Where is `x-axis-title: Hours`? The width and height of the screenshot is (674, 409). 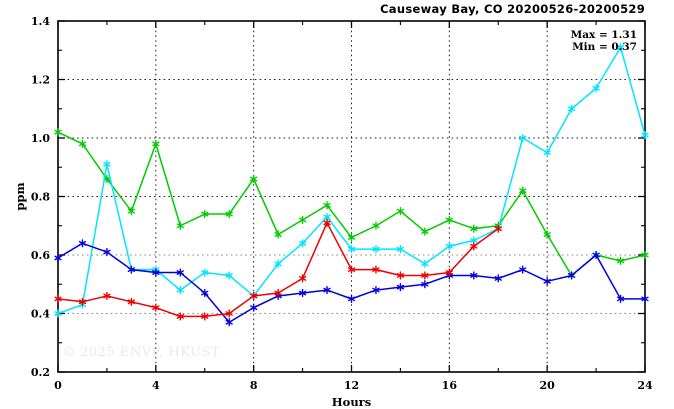
x-axis-title: Hours is located at coordinates (351, 402).